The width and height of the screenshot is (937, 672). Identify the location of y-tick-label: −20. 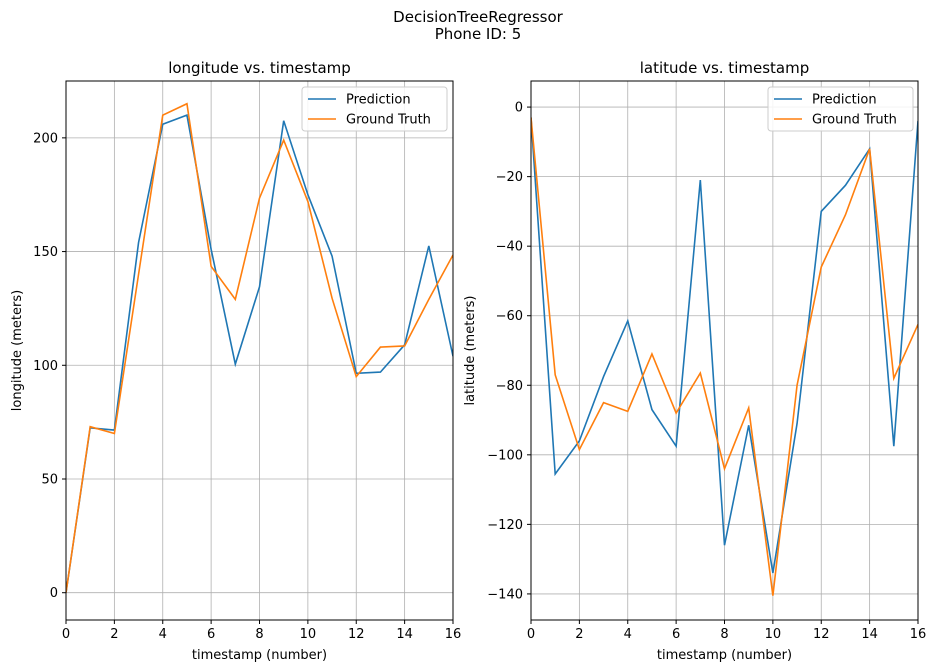
(509, 177).